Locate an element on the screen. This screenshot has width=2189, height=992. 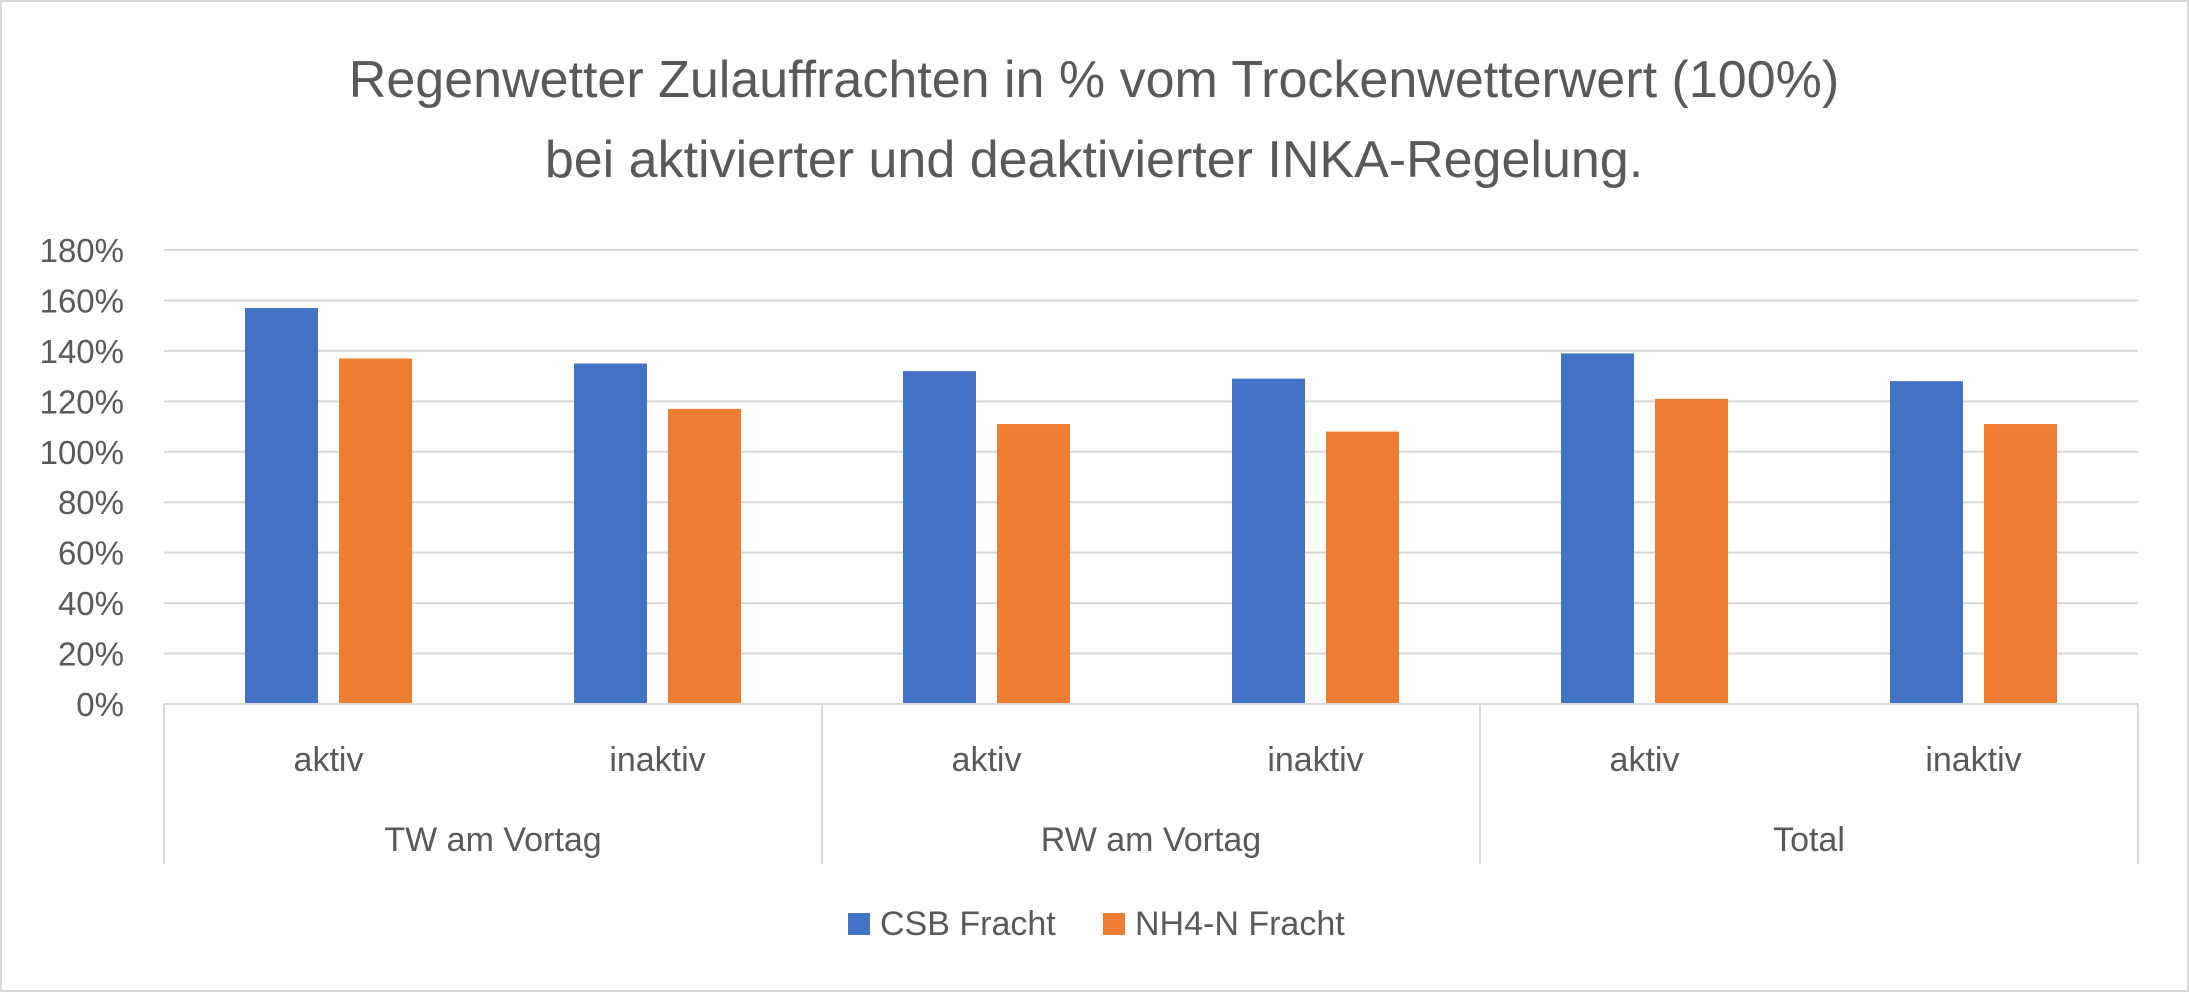
x-group-label: RW am Vortag is located at coordinates (1151, 840).